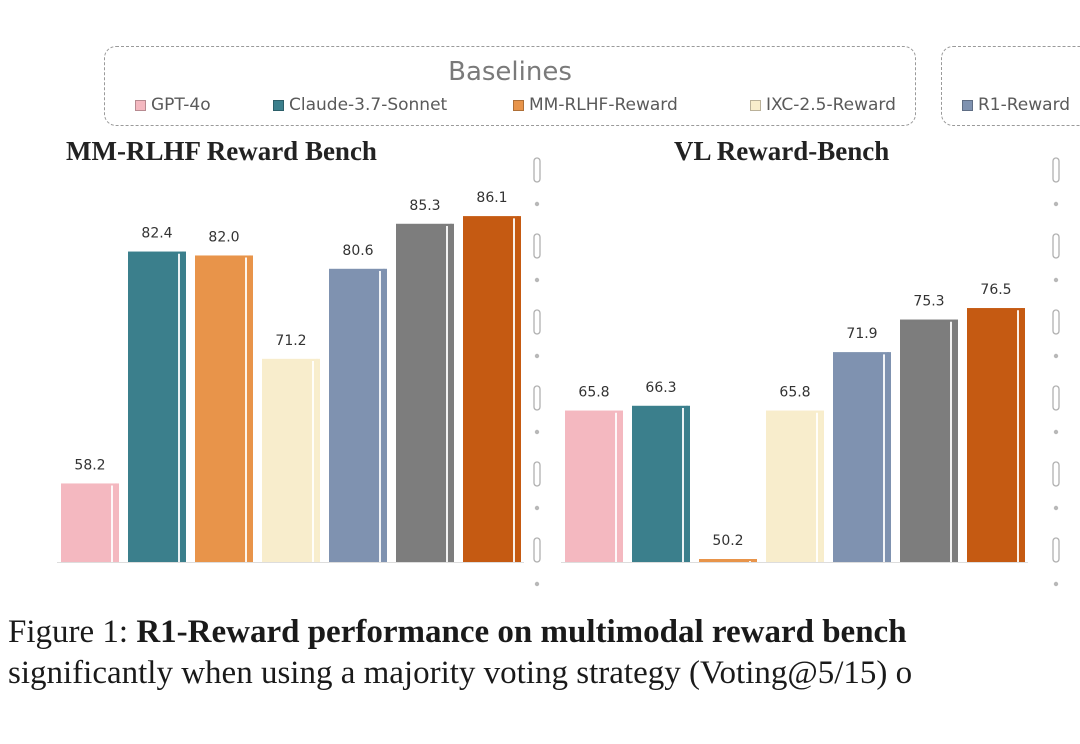 This screenshot has width=1080, height=744. I want to click on legend-item-gpt4o: GPT-4o, so click(173, 105).